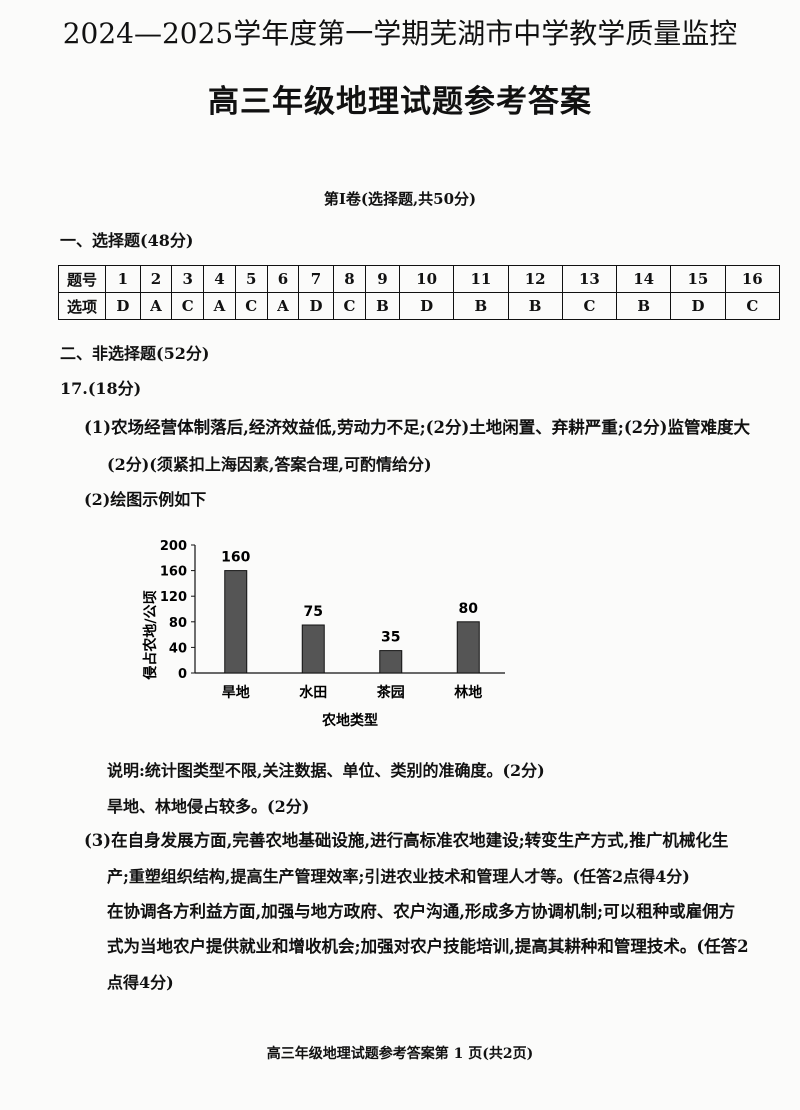 Image resolution: width=800 pixels, height=1110 pixels. I want to click on chart-note: 说明:统计图类型不限,关注数据、单位、类别的准确度。(2分), so click(326, 770).